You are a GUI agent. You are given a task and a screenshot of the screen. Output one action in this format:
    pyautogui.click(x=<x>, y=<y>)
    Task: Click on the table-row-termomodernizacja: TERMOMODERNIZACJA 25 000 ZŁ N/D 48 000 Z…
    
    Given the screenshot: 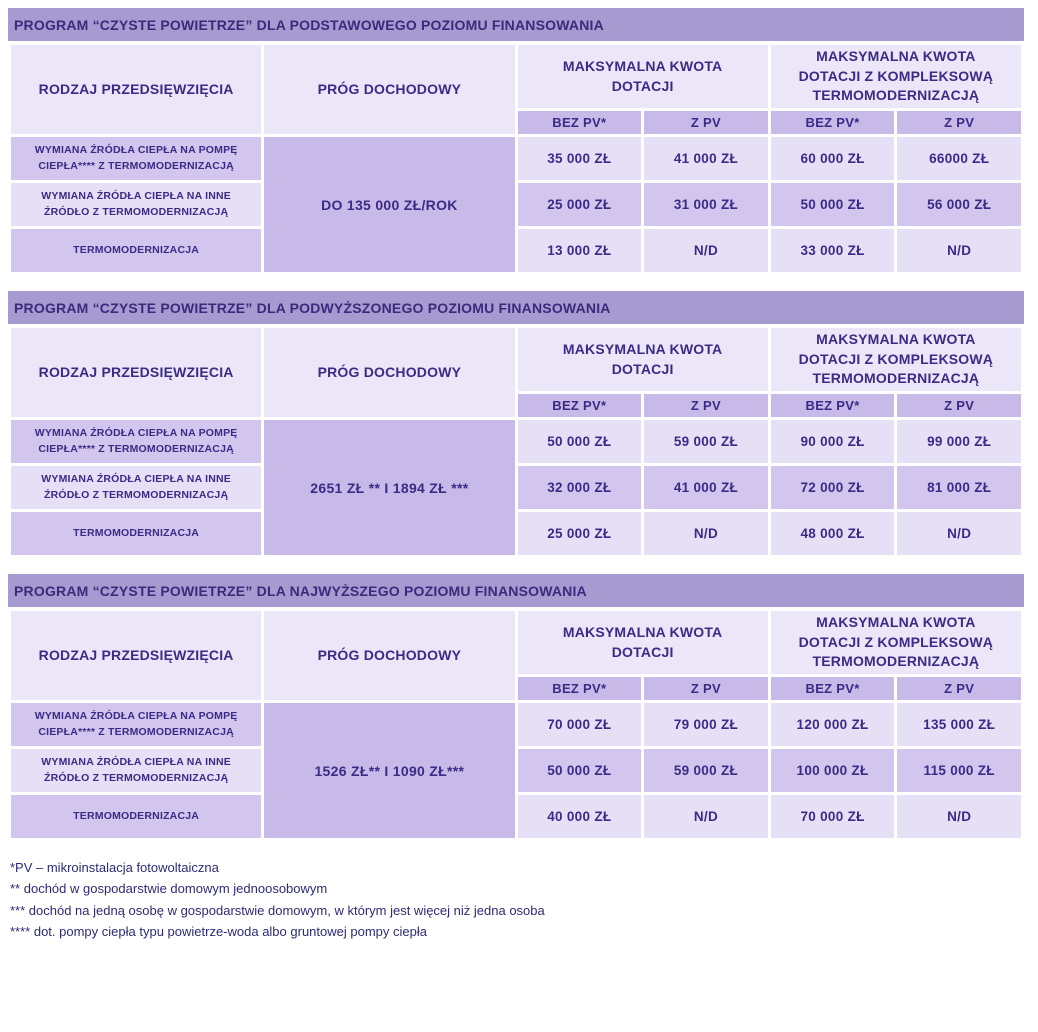 What is the action you would take?
    pyautogui.click(x=515, y=533)
    